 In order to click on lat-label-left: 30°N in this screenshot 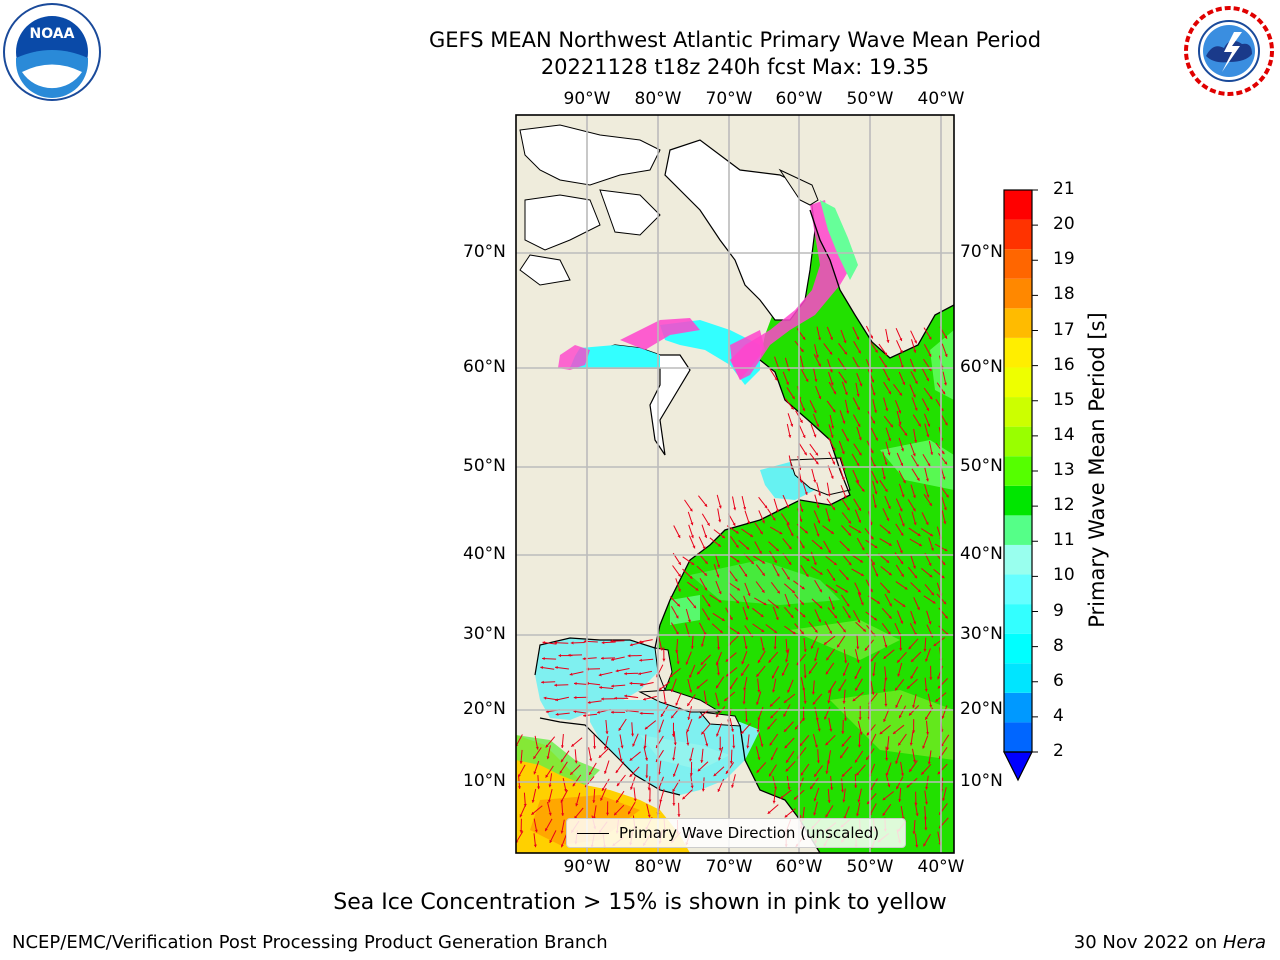, I will do `click(484, 634)`.